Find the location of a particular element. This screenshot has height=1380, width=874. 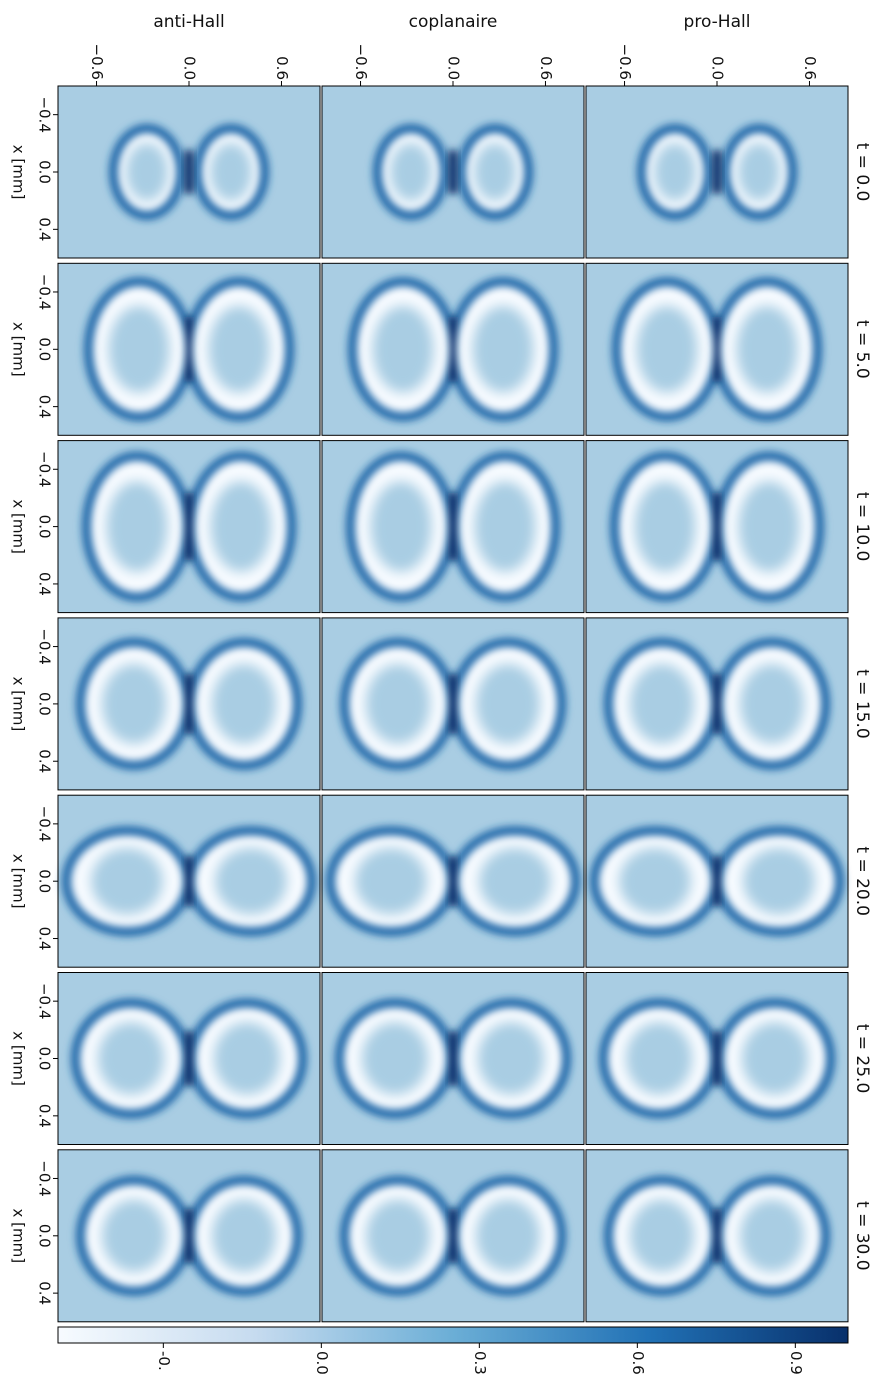

row-label: t = 30.0 is located at coordinates (862, 1236).